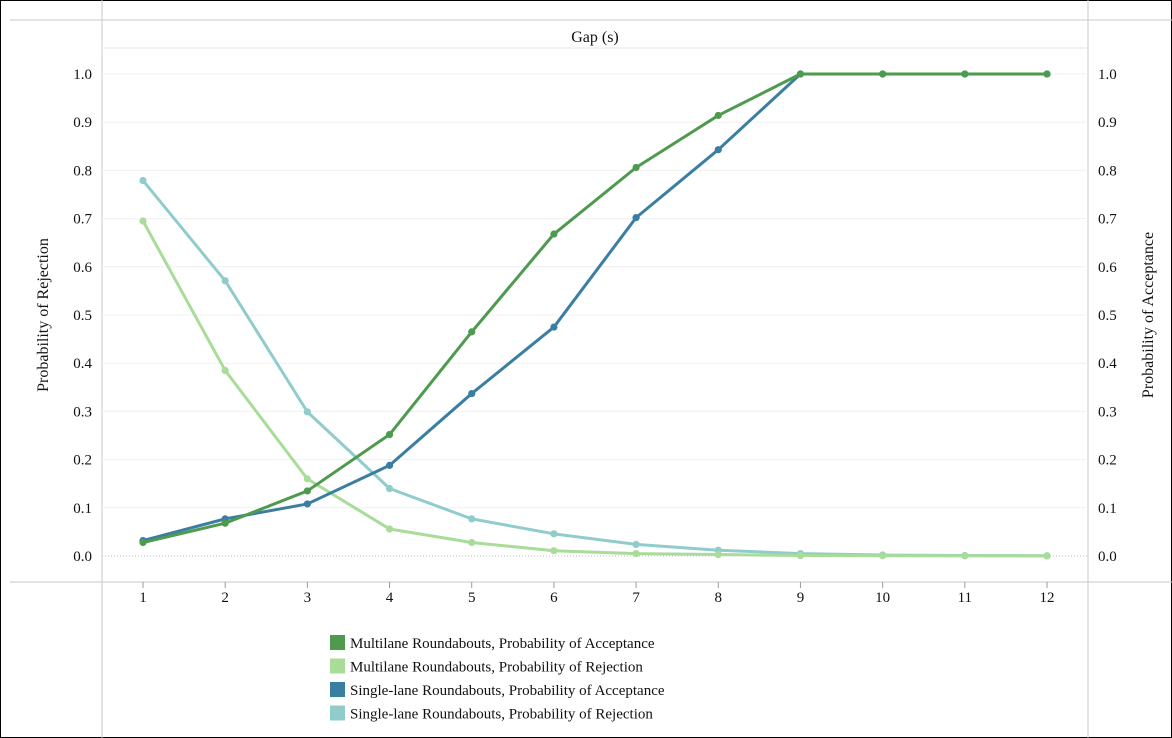 This screenshot has height=738, width=1172. What do you see at coordinates (82, 557) in the screenshot?
I see `y-tick-label-left: 0.0` at bounding box center [82, 557].